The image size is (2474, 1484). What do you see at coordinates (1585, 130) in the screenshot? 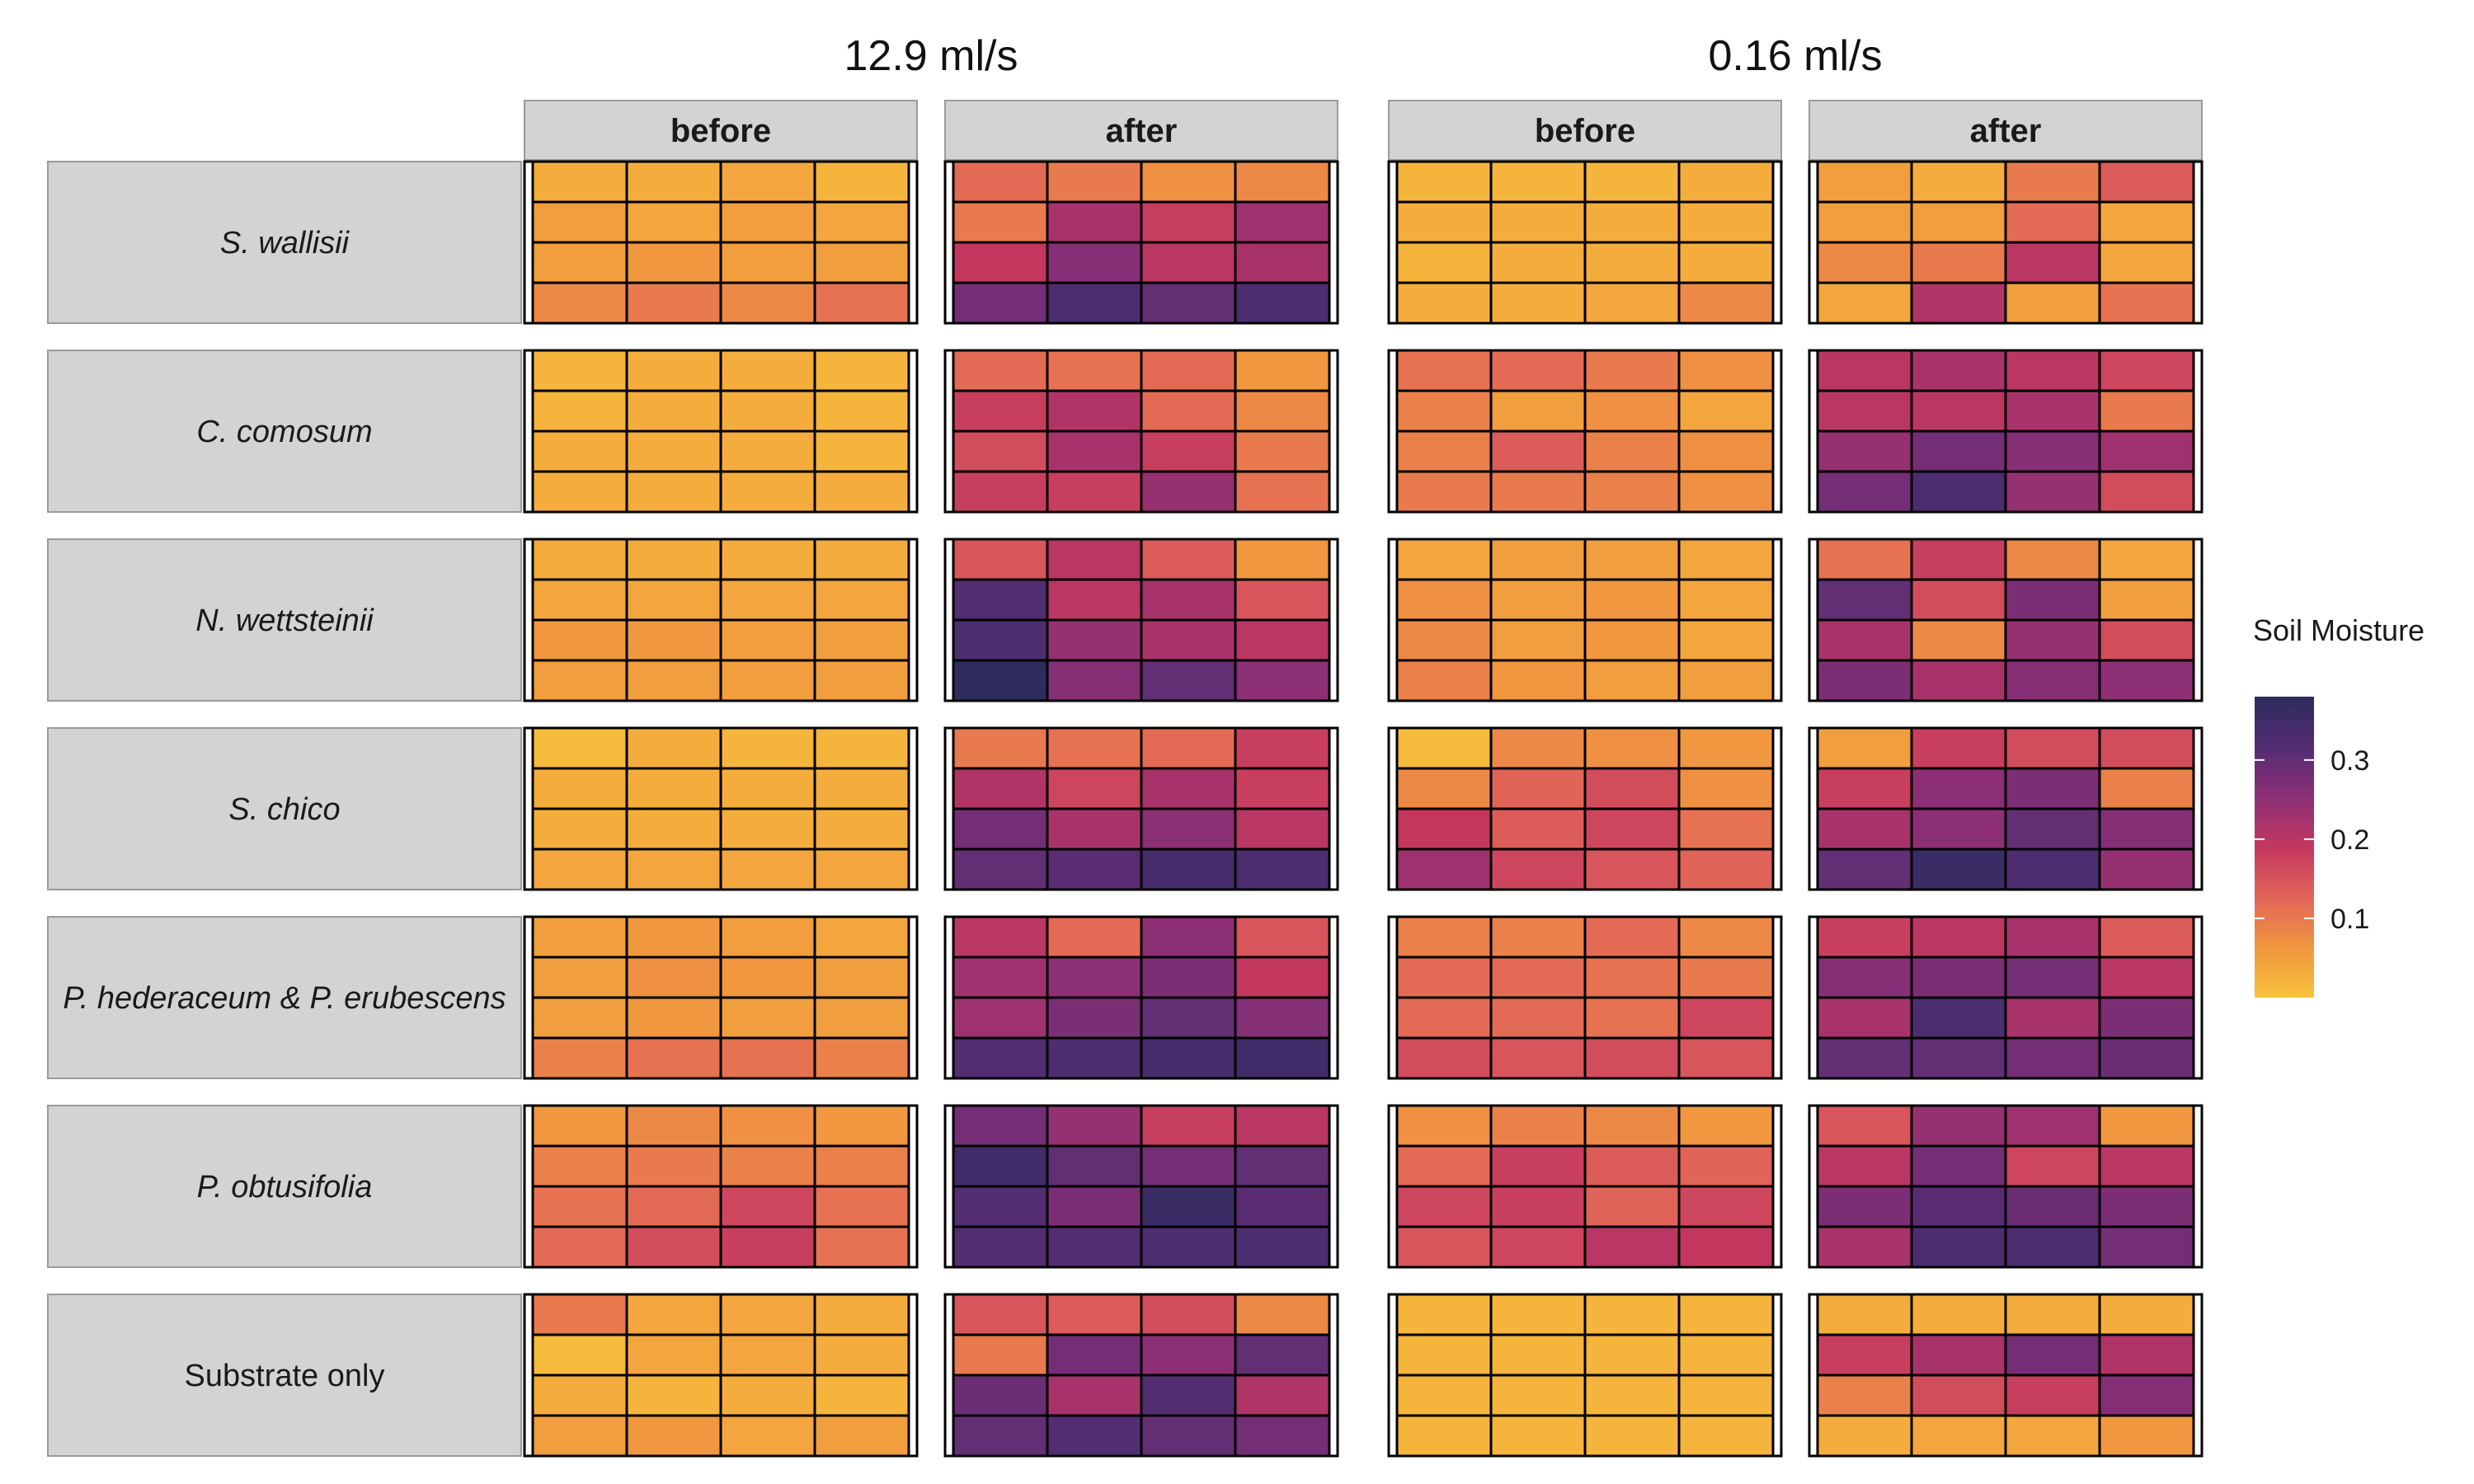
I see `column-strip` at bounding box center [1585, 130].